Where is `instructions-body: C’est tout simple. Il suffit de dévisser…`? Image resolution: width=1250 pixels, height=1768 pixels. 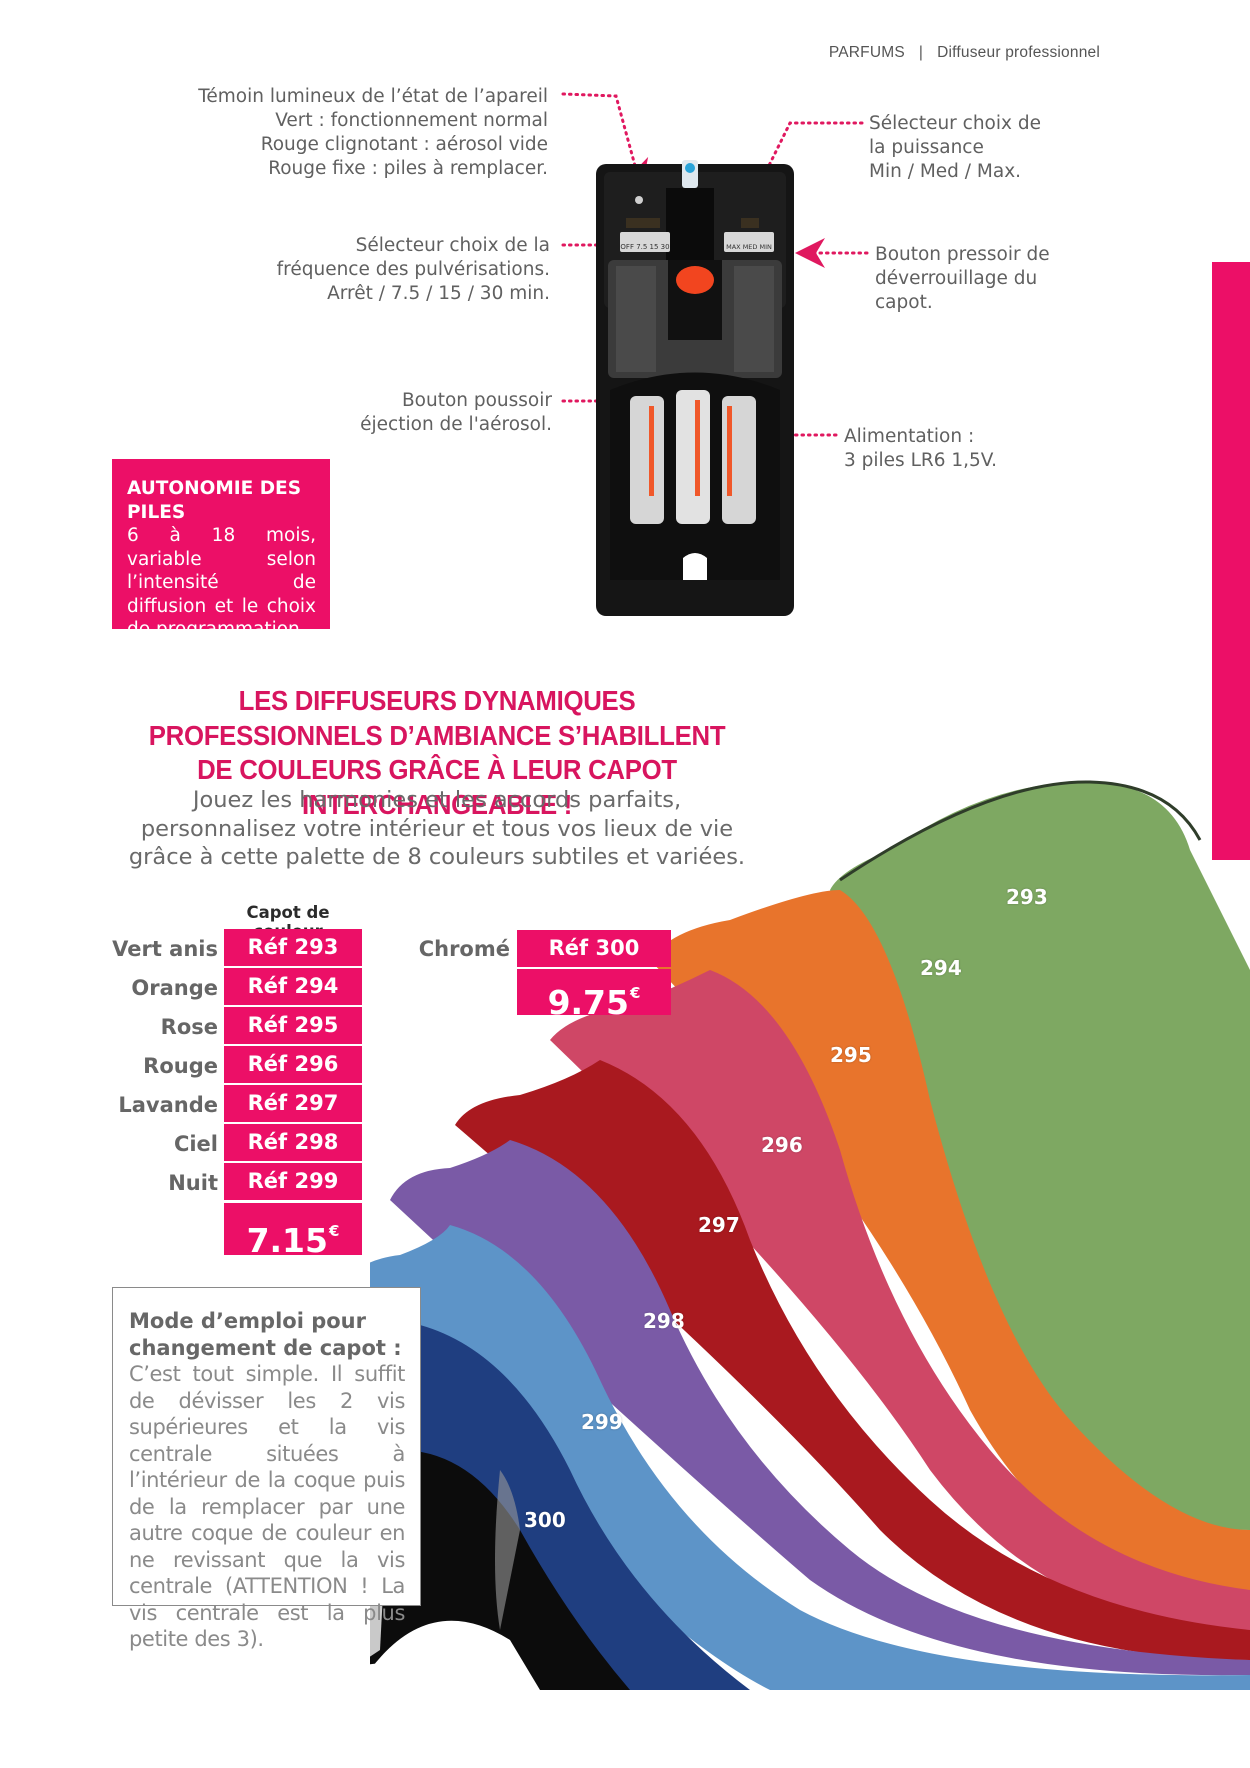
instructions-body: C’est tout simple. Il suffit de dévisser… is located at coordinates (267, 1506).